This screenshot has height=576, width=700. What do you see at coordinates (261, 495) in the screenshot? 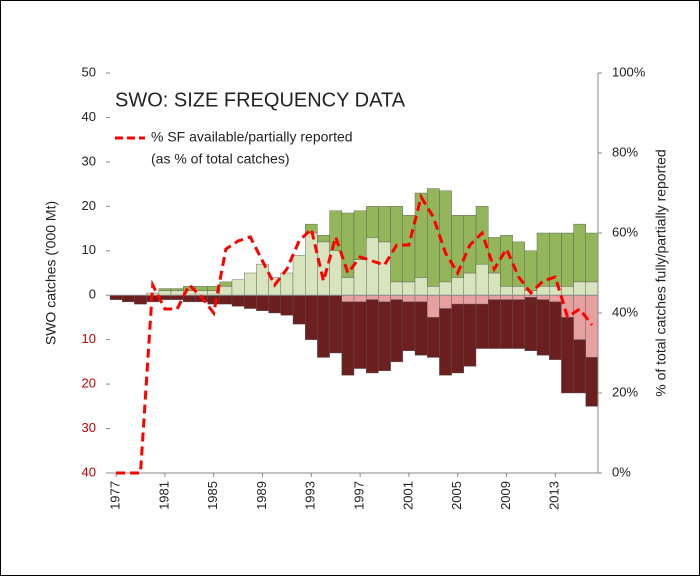
I see `x-tick-label: 1989` at bounding box center [261, 495].